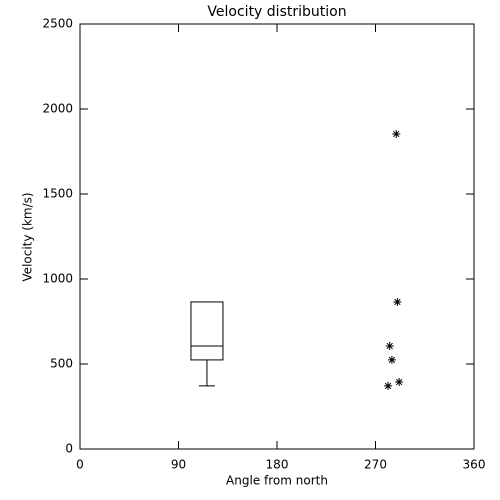 Image resolution: width=500 pixels, height=500 pixels. What do you see at coordinates (375, 465) in the screenshot?
I see `x-tick-label: 270` at bounding box center [375, 465].